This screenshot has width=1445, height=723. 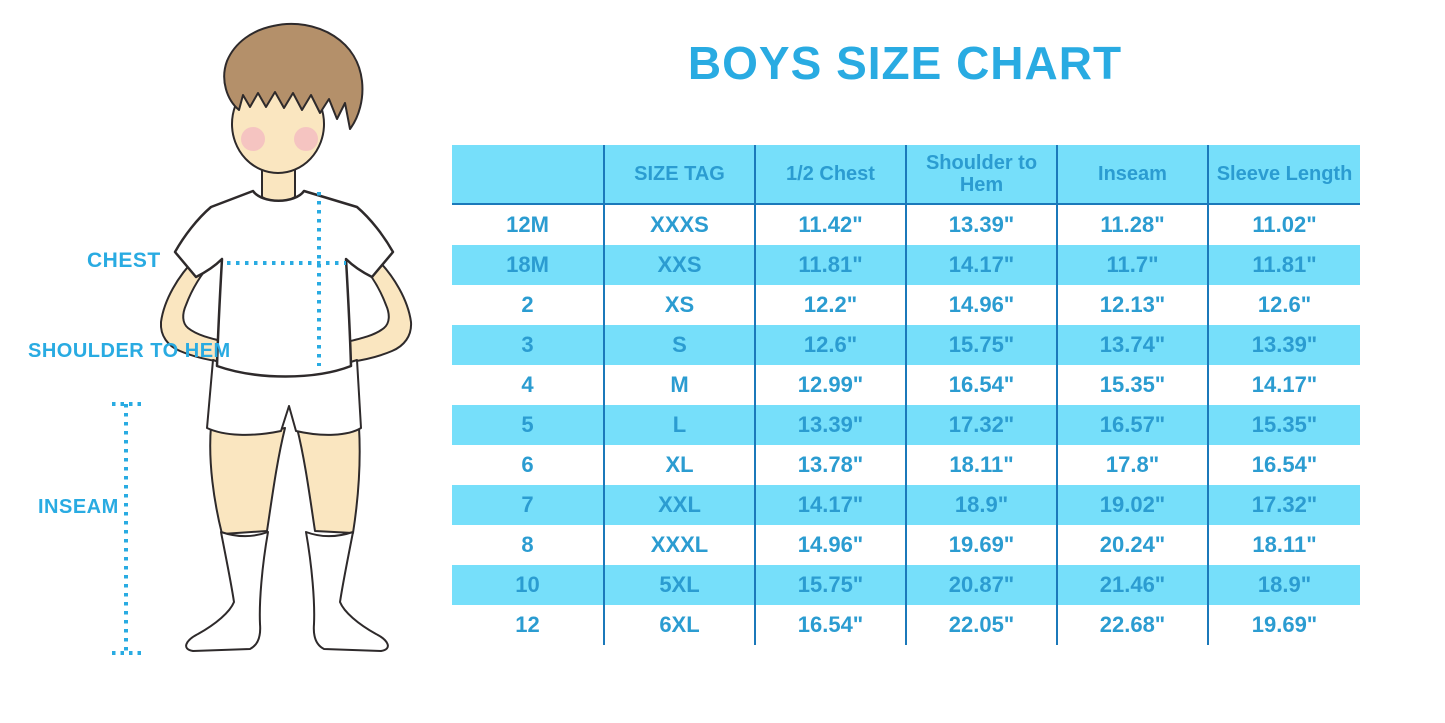 What do you see at coordinates (253, 139) in the screenshot?
I see `blush-left` at bounding box center [253, 139].